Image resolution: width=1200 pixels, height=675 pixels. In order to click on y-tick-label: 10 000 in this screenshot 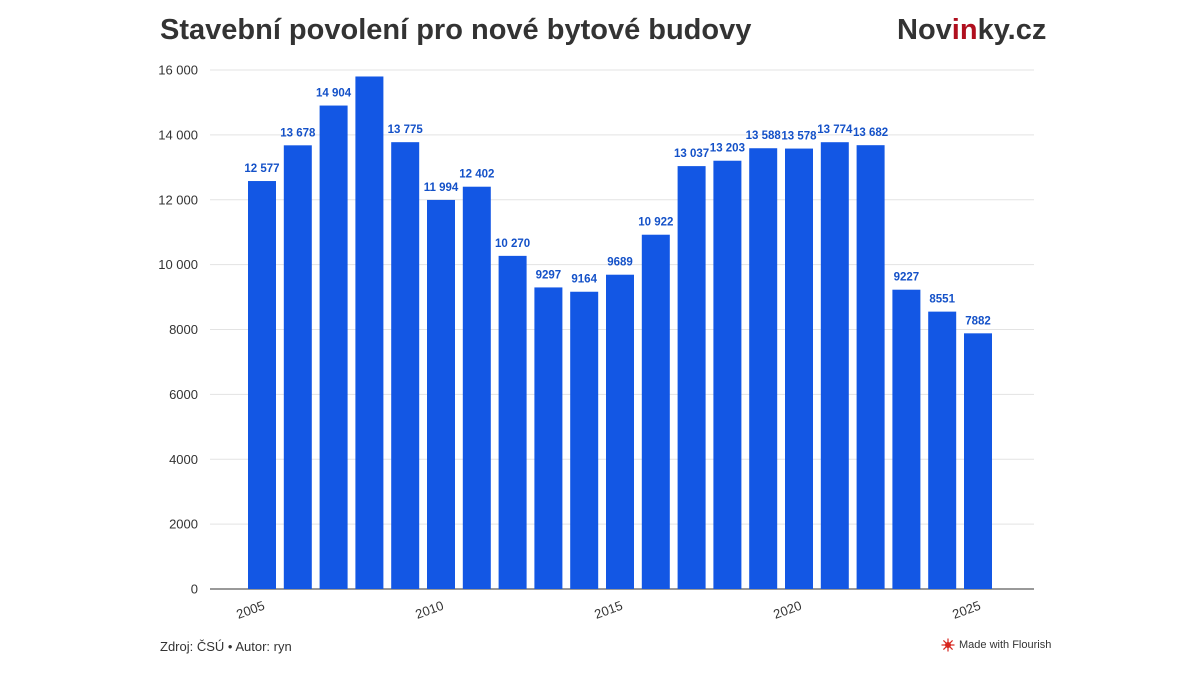, I will do `click(178, 264)`.